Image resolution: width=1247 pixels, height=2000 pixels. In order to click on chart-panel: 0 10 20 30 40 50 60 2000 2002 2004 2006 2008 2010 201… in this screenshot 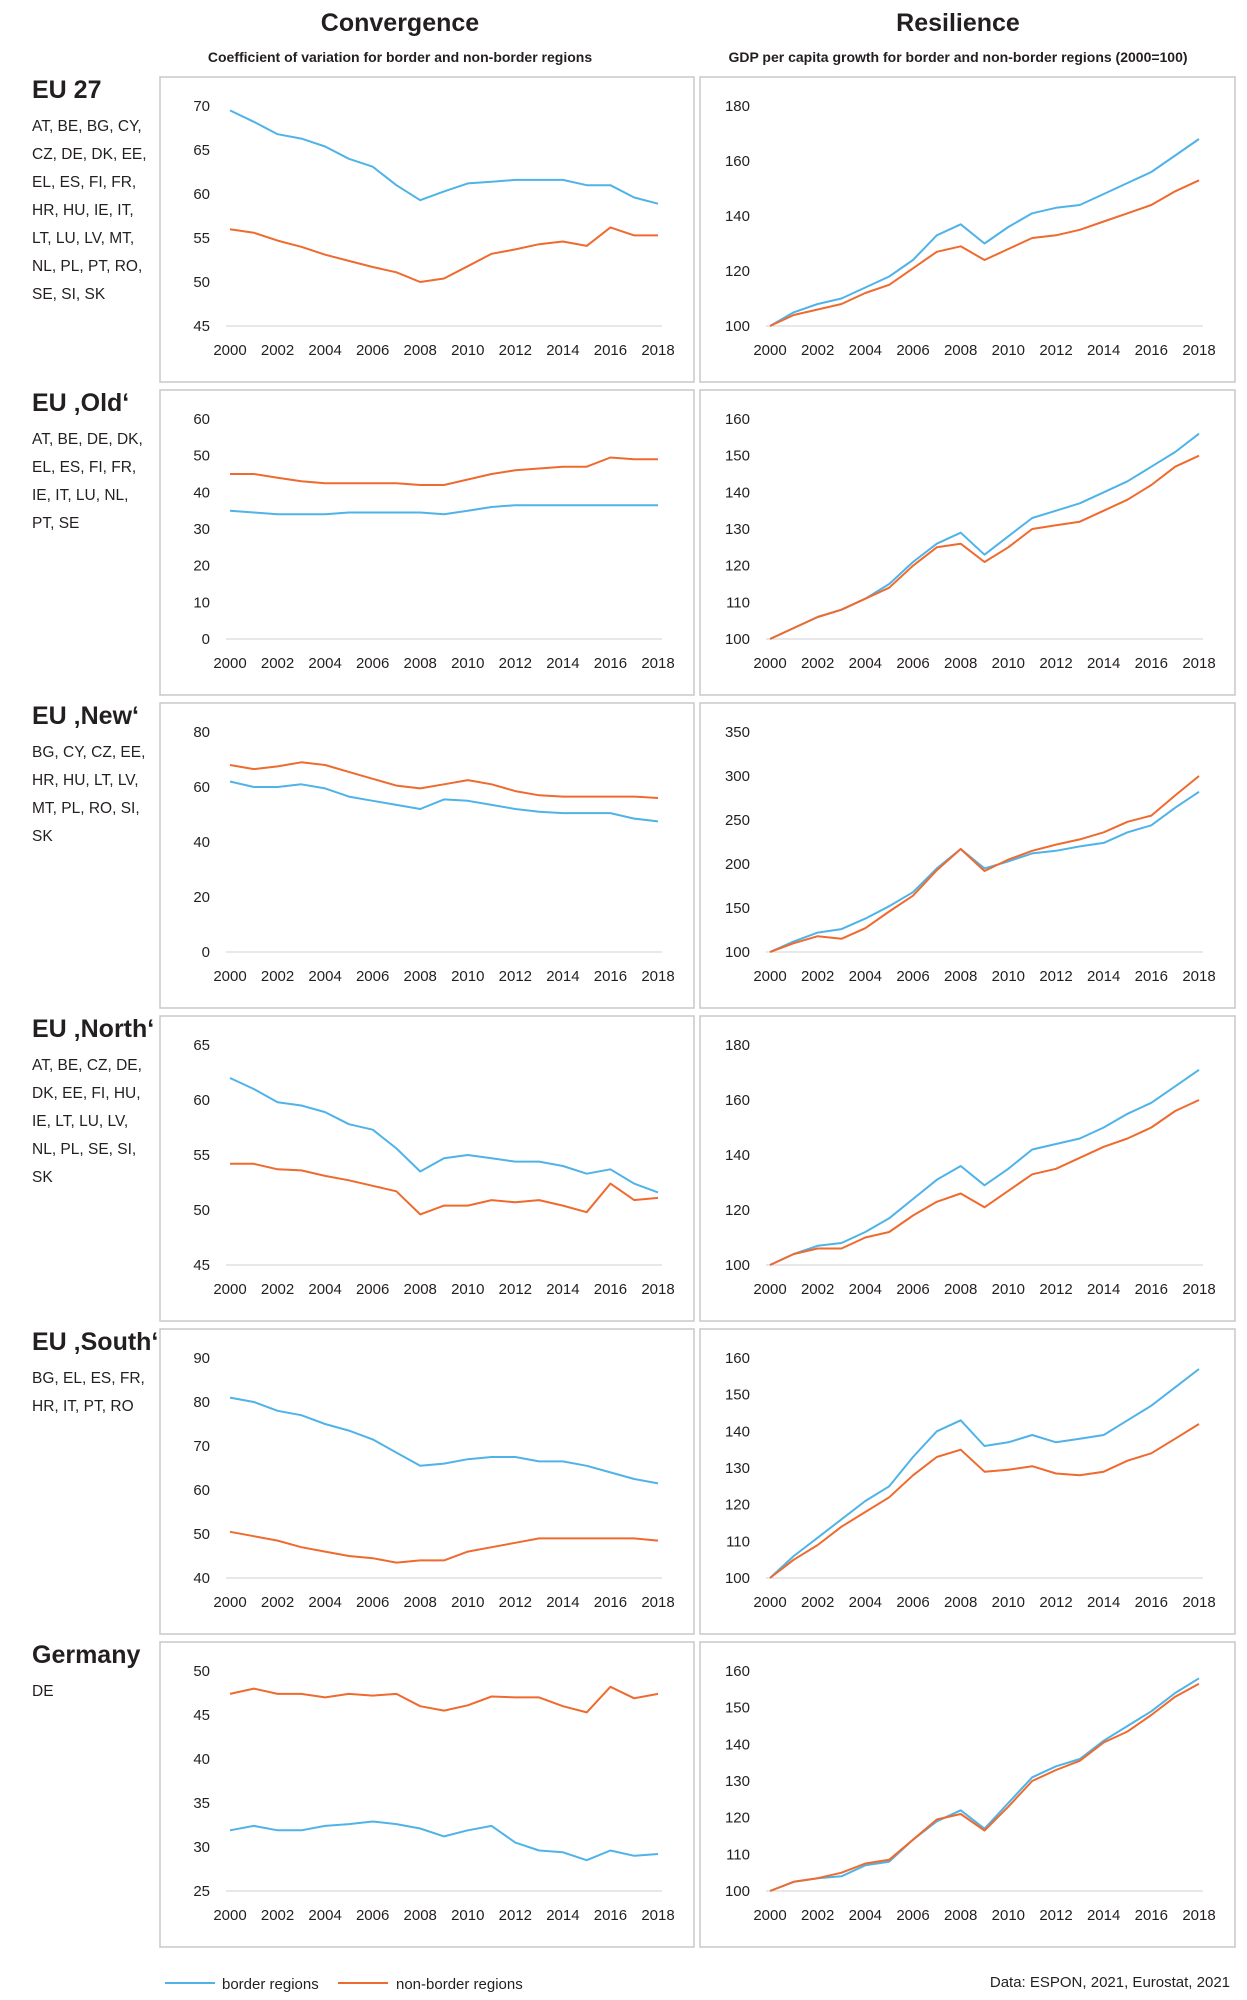, I will do `click(427, 542)`.